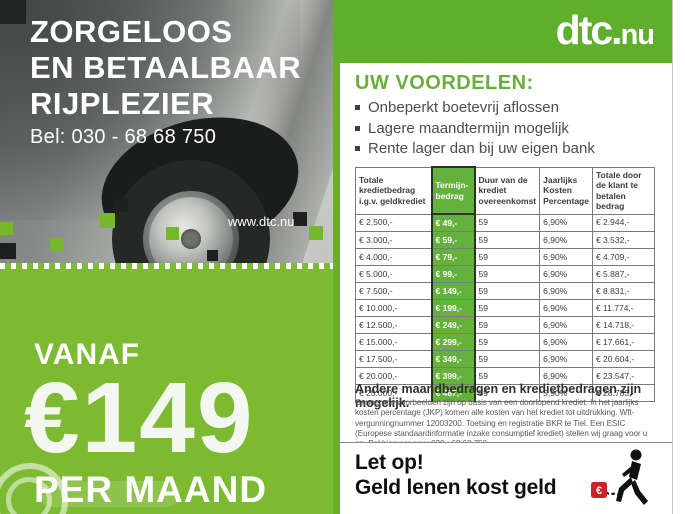  I want to click on watermark-logo, so click(34, 488).